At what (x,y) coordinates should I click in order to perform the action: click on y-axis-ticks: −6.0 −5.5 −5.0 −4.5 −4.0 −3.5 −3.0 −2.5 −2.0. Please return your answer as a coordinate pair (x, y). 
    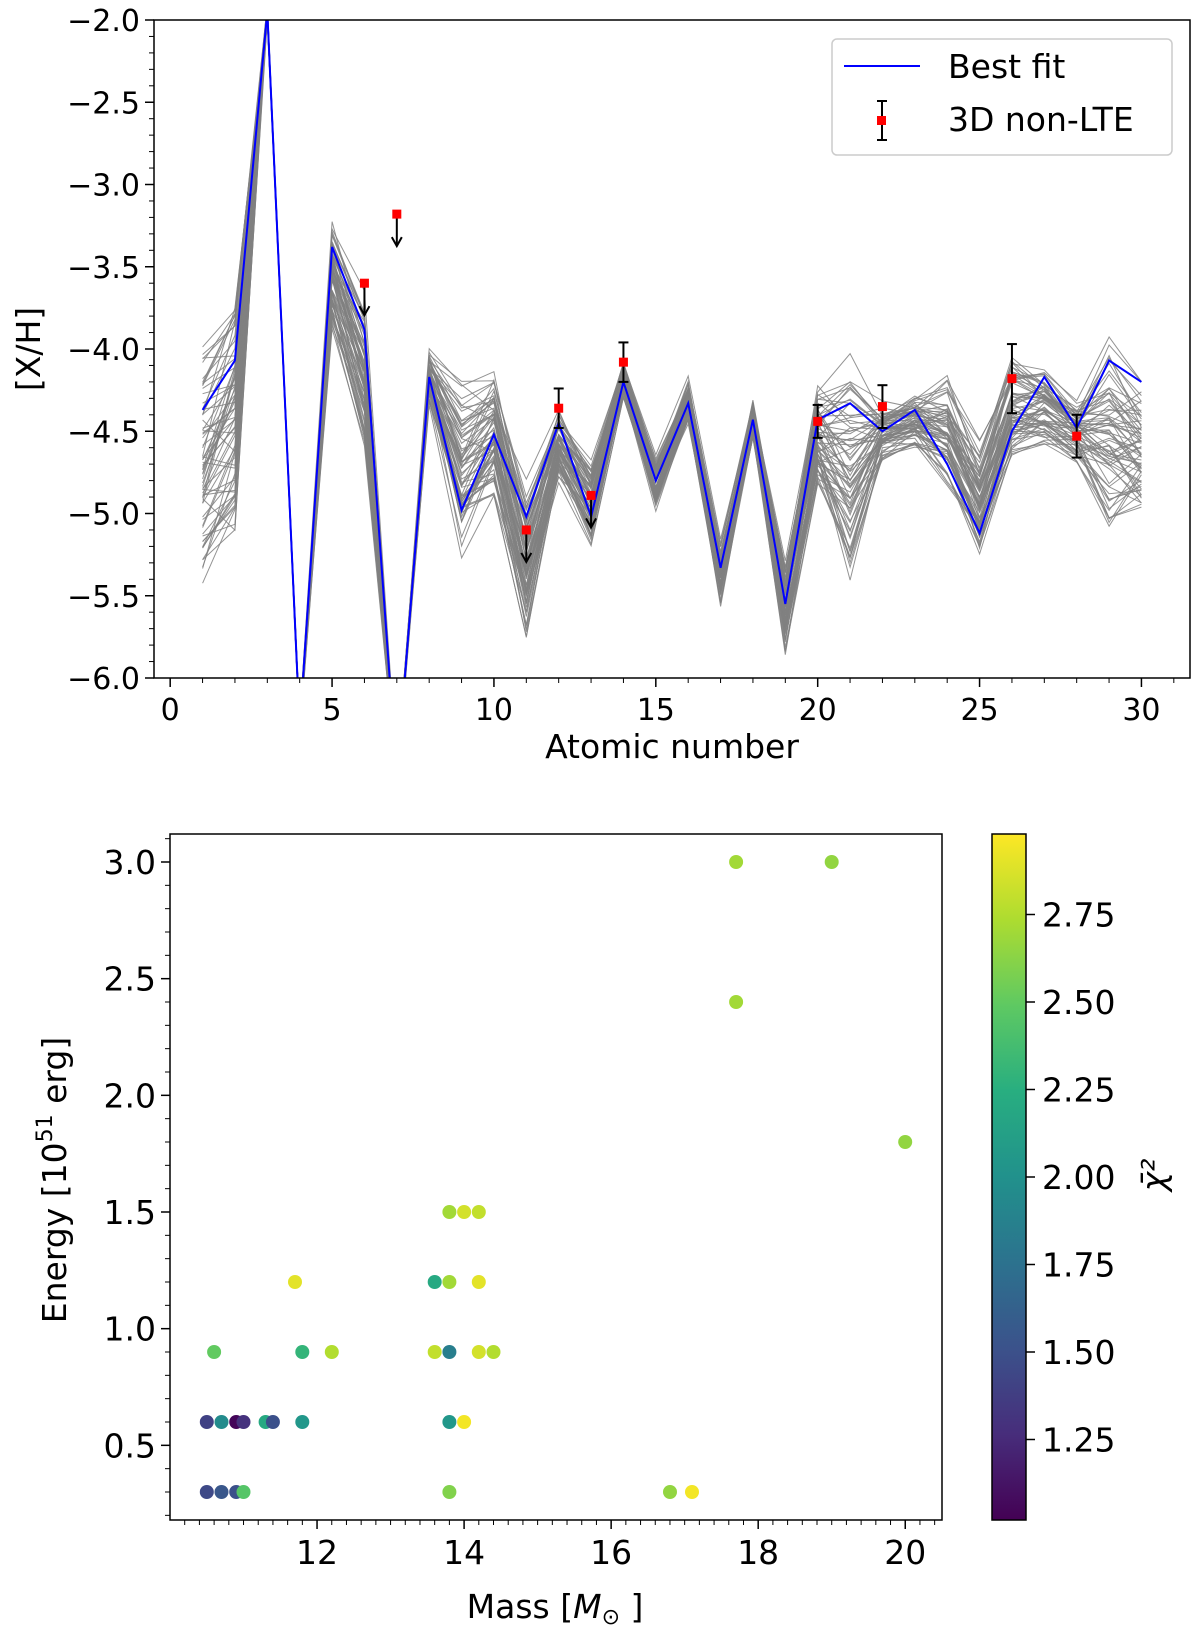
    Looking at the image, I should click on (110, 350).